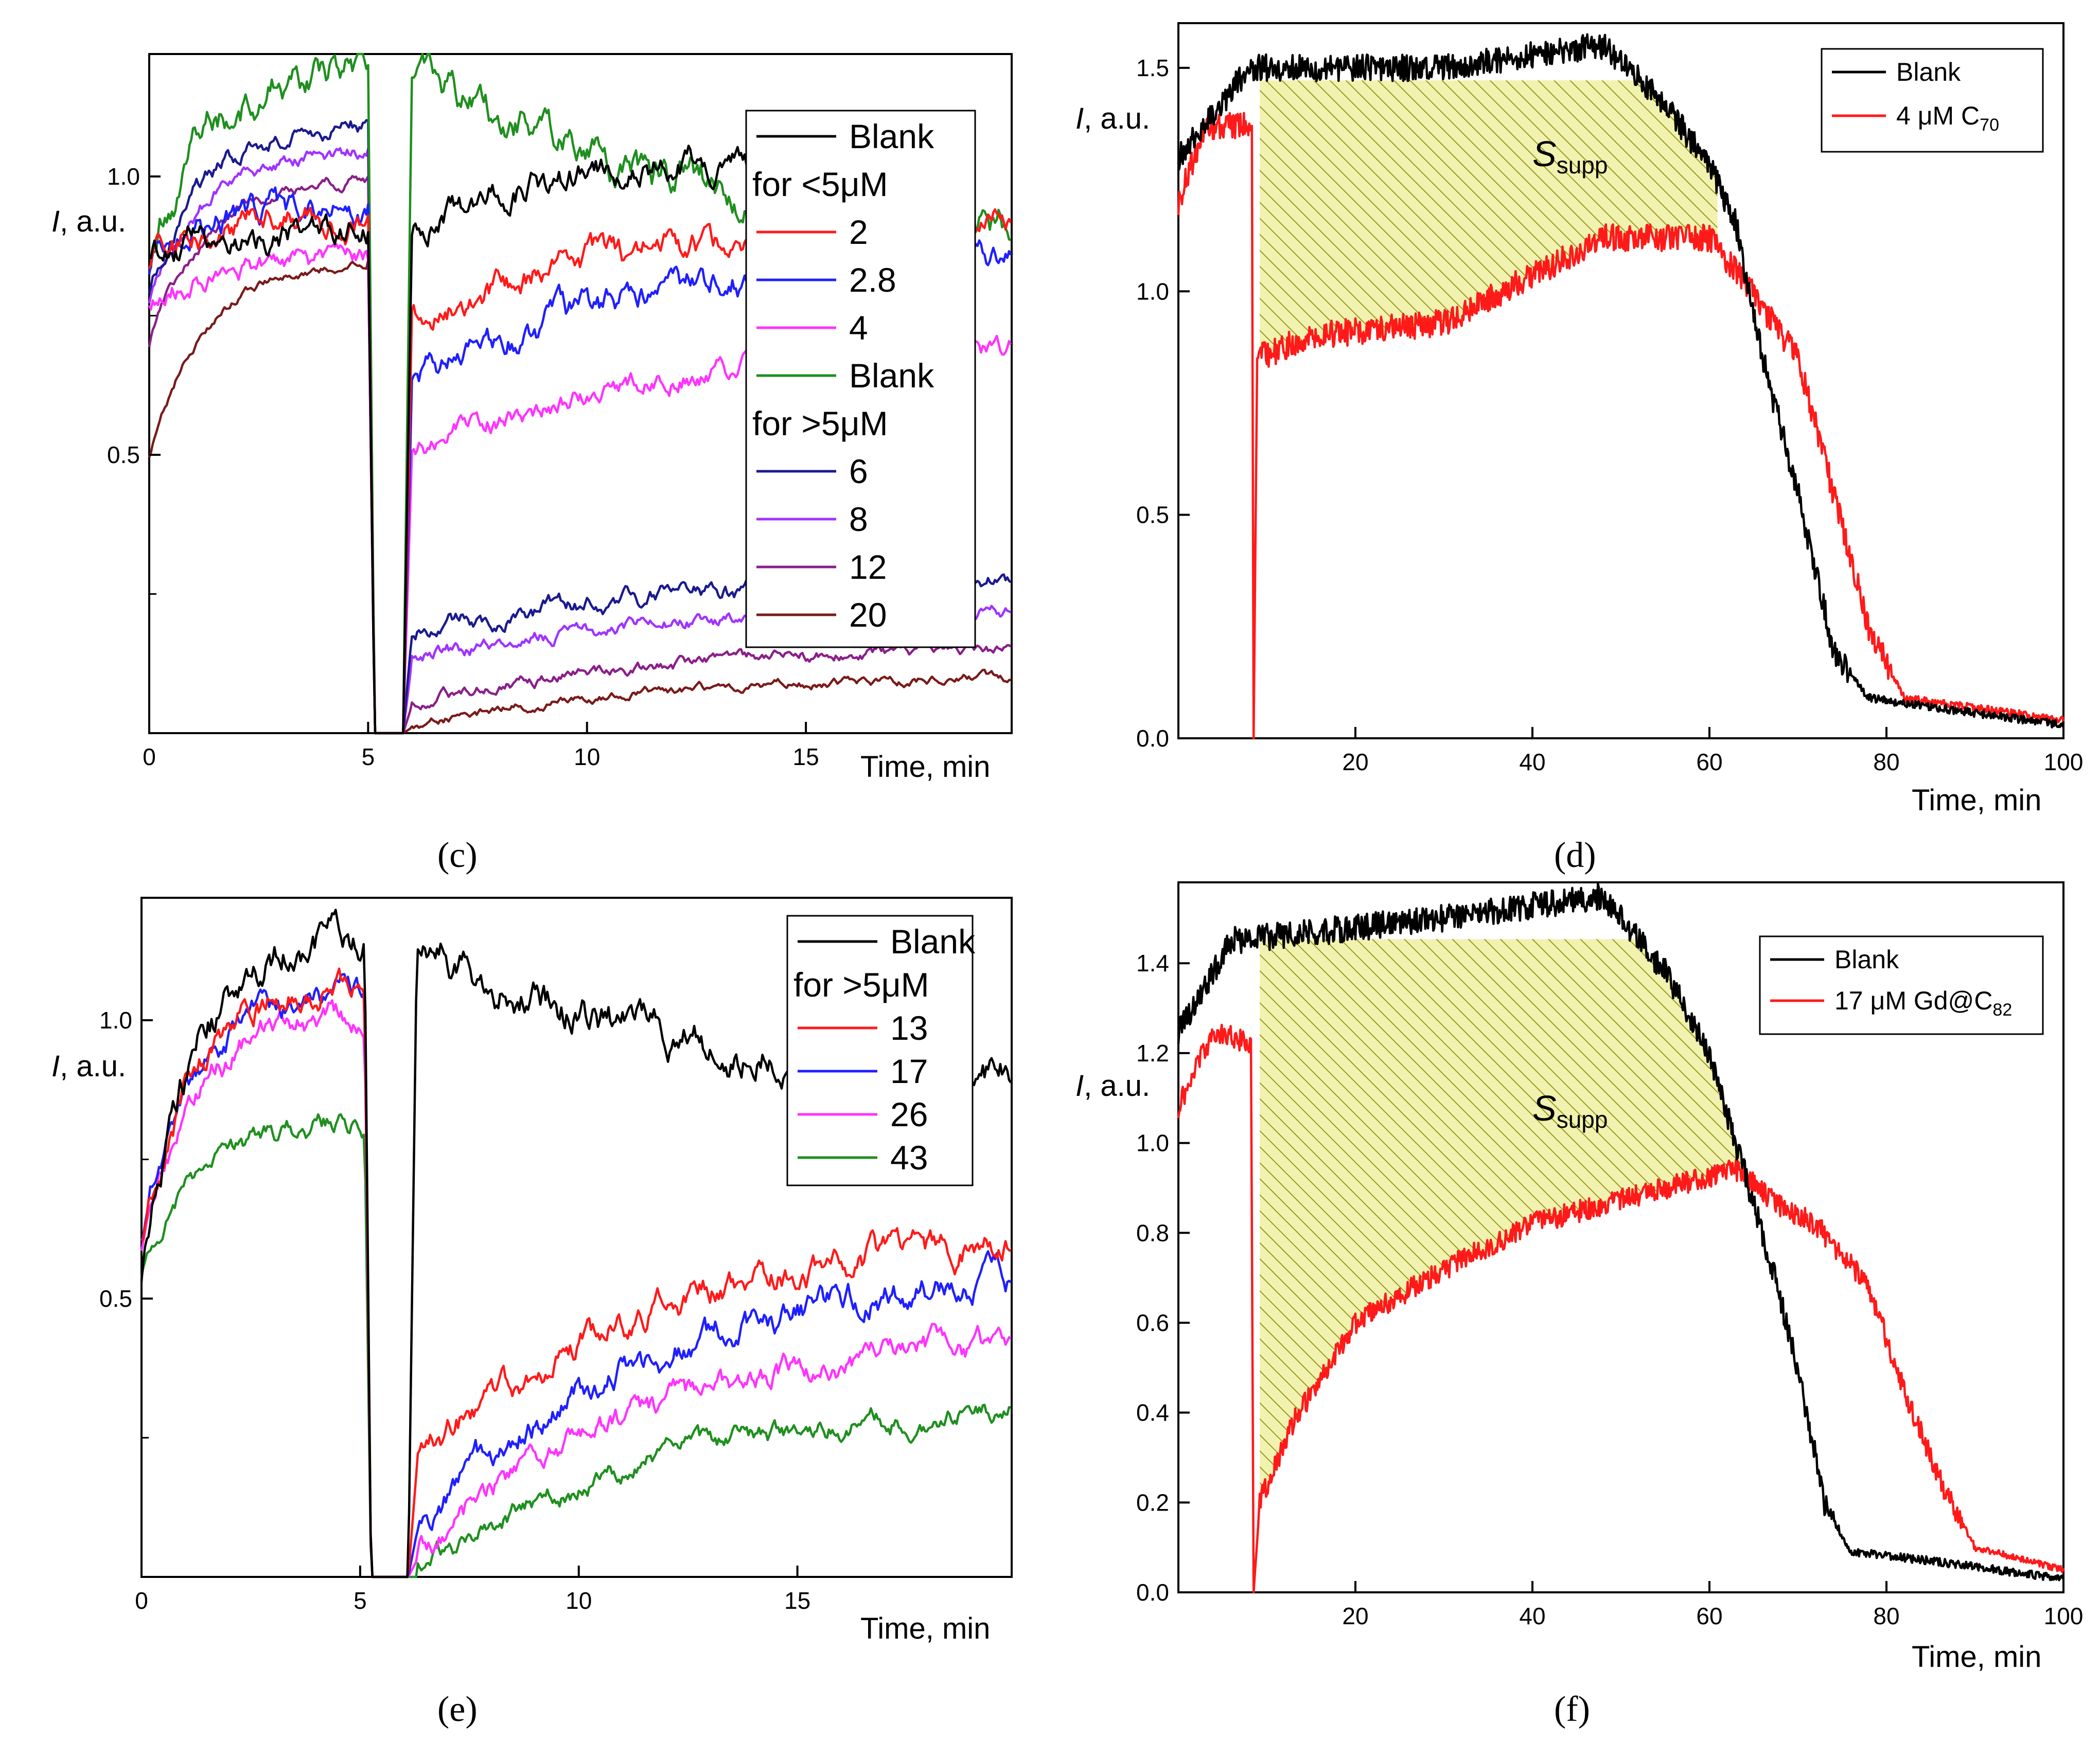 This screenshot has width=2100, height=1740. I want to click on legend-e: Blank for >5μM 13 17 26 43, so click(881, 1050).